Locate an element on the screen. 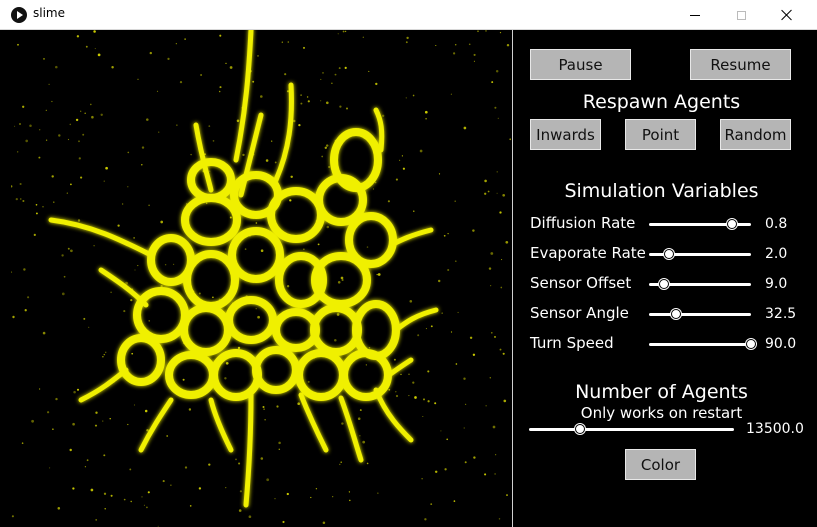 The image size is (817, 527). turn-speed-label: Turn Speed is located at coordinates (572, 343).